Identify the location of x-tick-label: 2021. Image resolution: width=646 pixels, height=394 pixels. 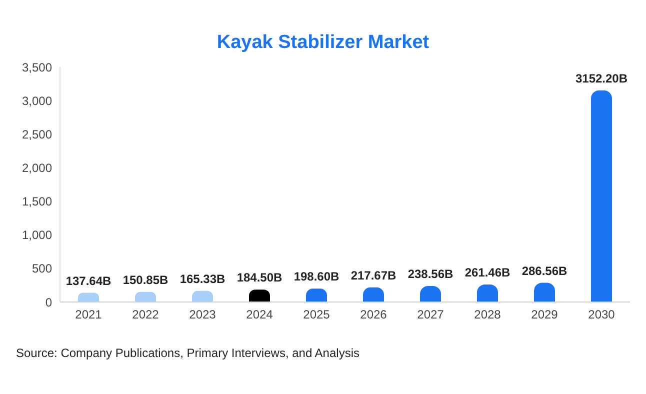
(88, 315).